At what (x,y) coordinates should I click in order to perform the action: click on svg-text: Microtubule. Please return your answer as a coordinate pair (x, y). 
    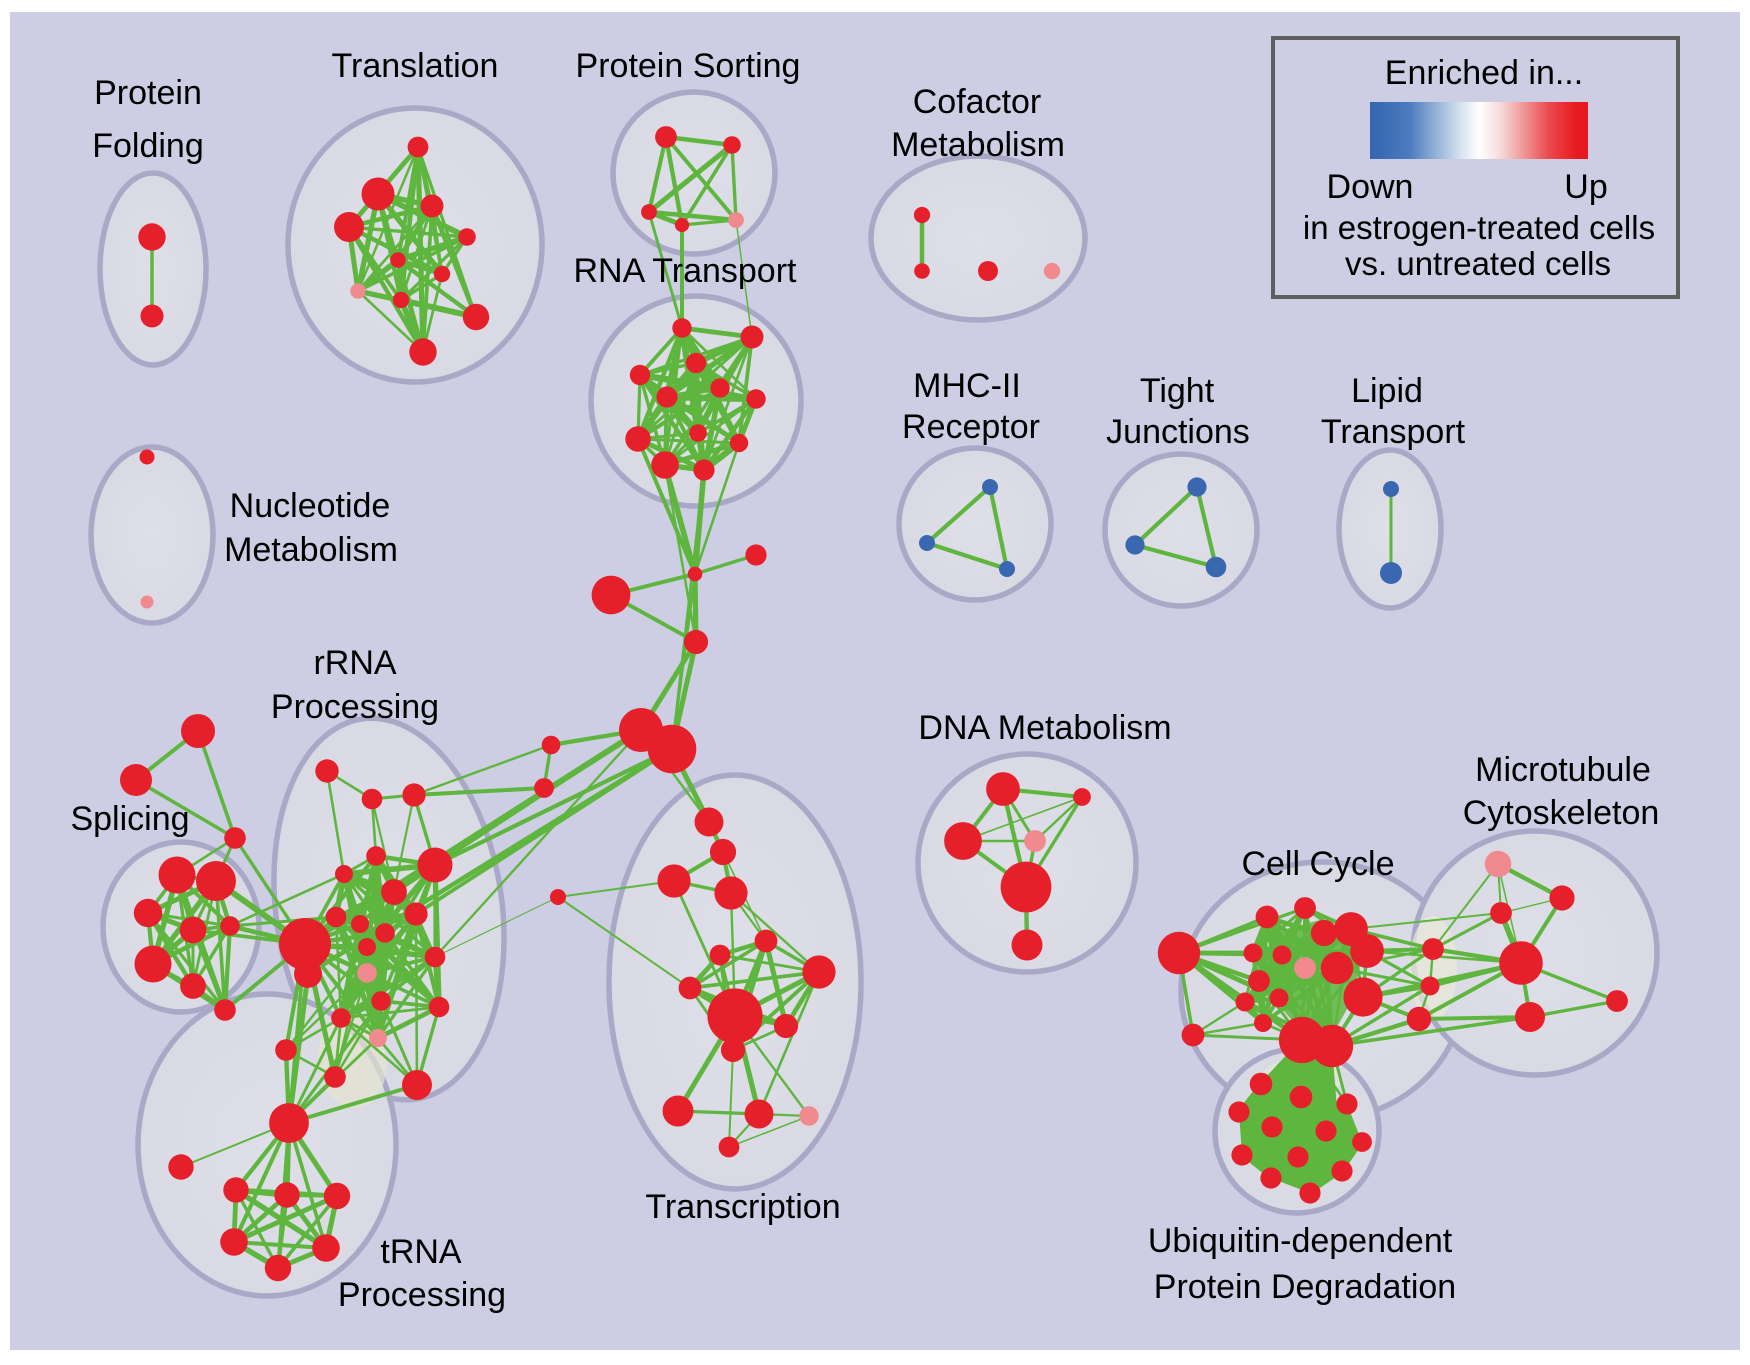
    Looking at the image, I should click on (1563, 770).